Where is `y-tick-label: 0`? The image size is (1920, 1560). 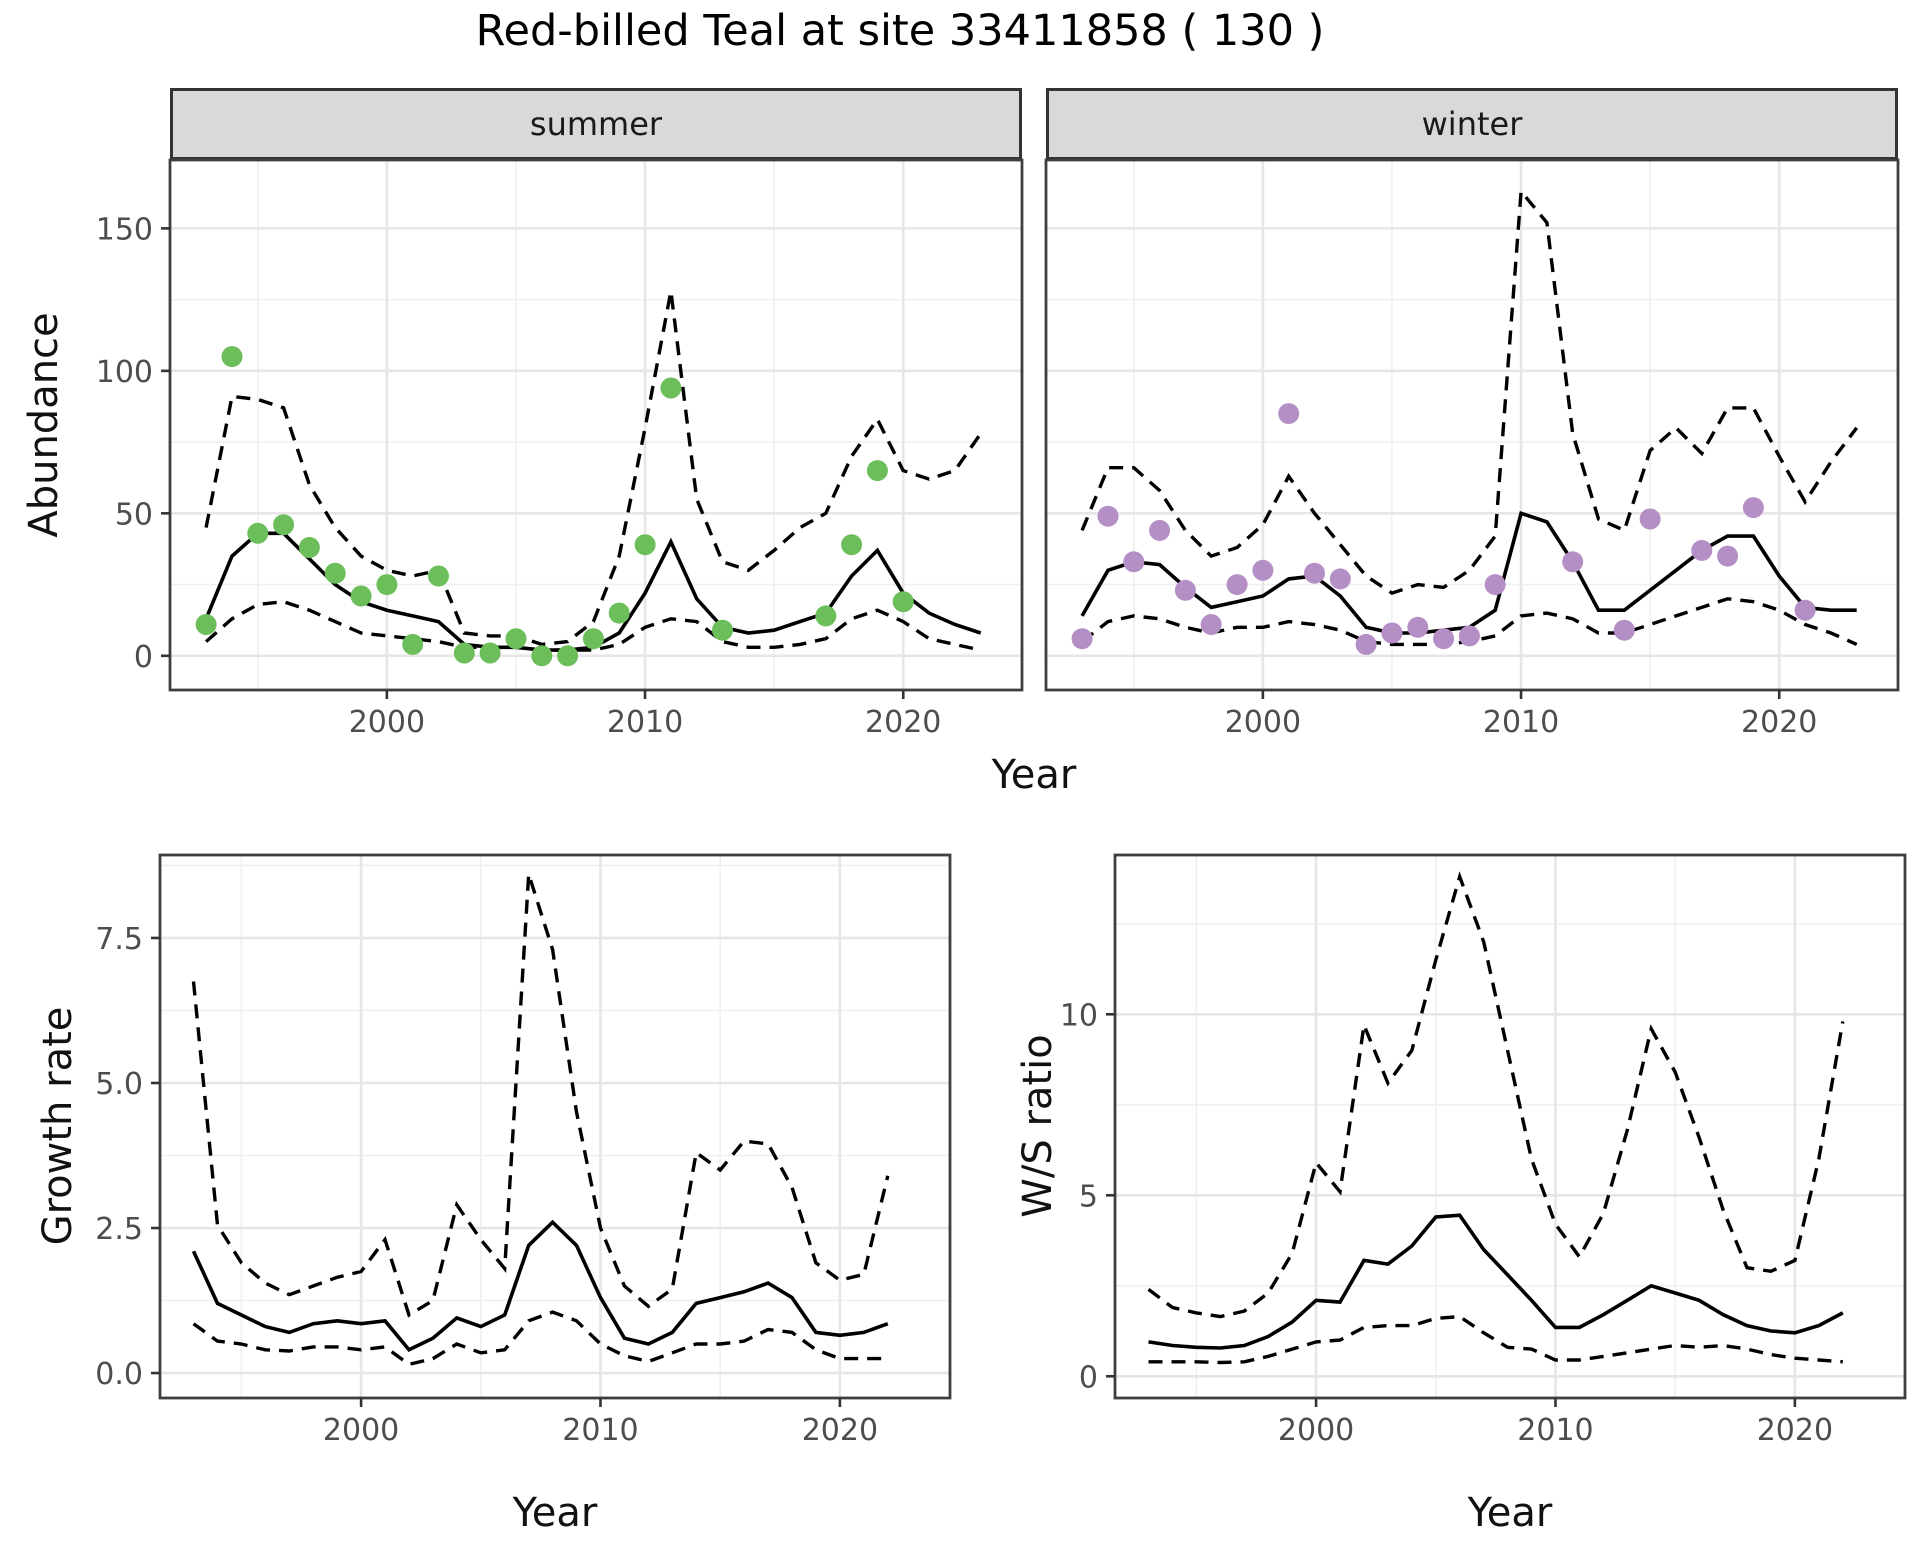
y-tick-label: 0 is located at coordinates (1088, 1377).